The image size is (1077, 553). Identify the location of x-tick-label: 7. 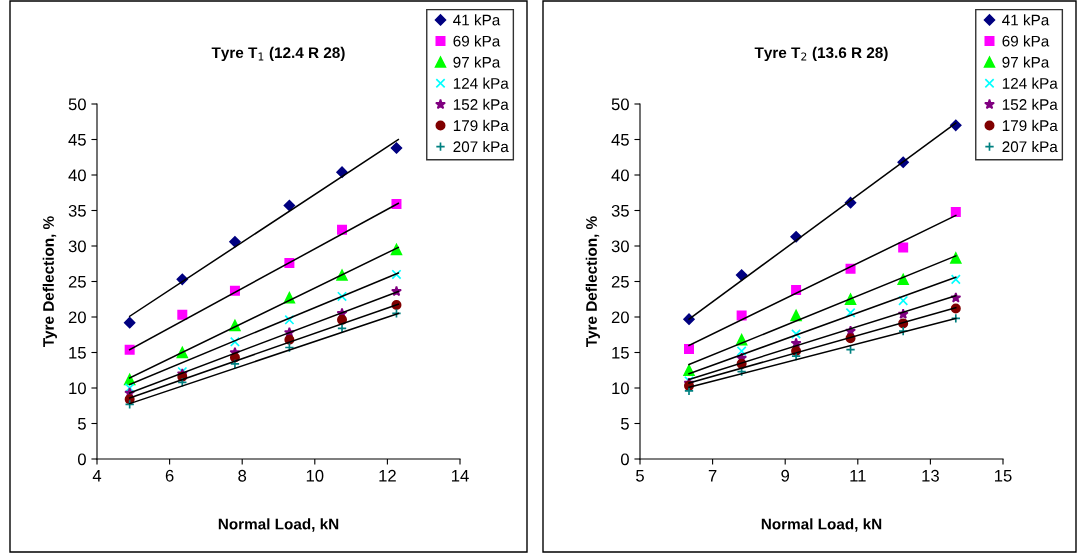
(712, 476).